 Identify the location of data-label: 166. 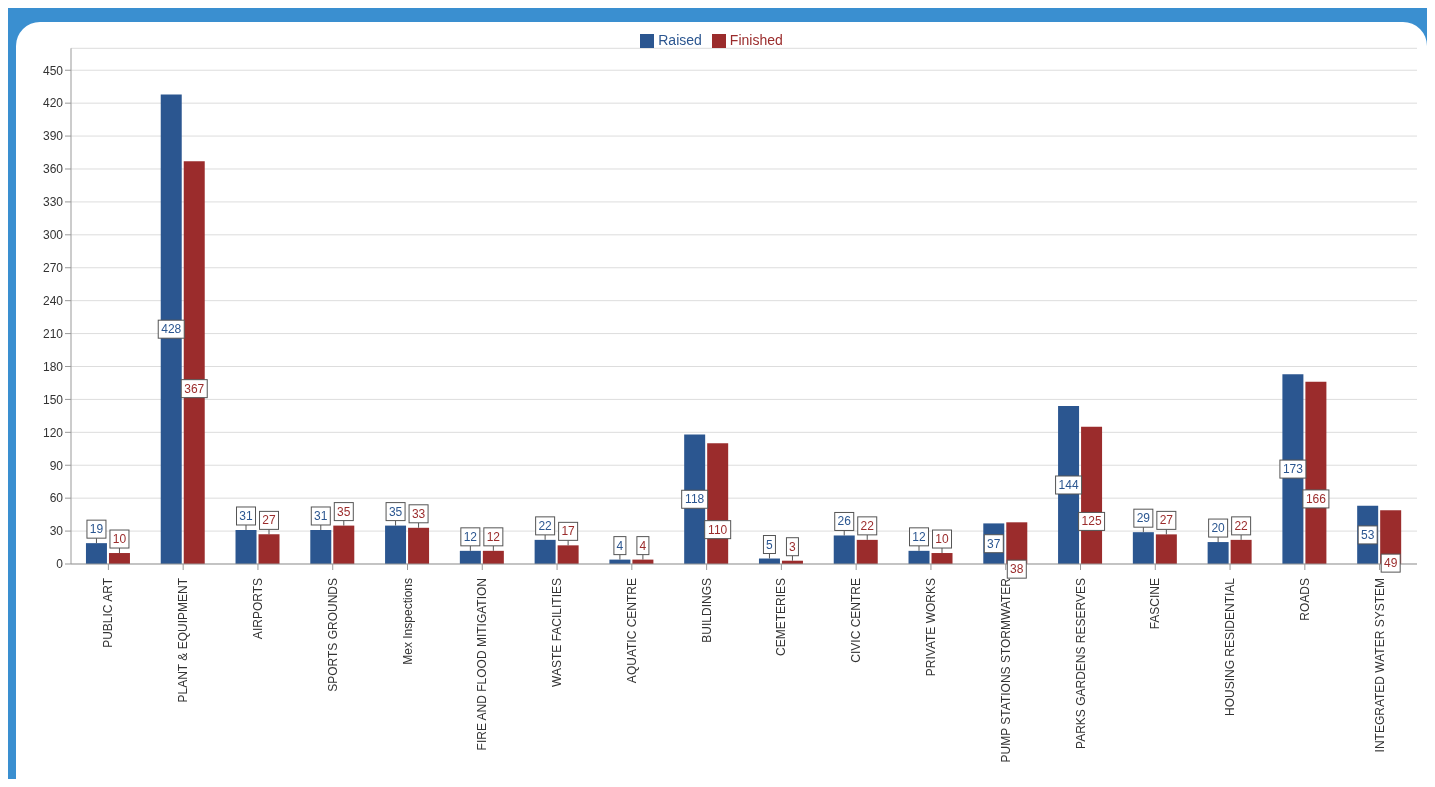
(1316, 498).